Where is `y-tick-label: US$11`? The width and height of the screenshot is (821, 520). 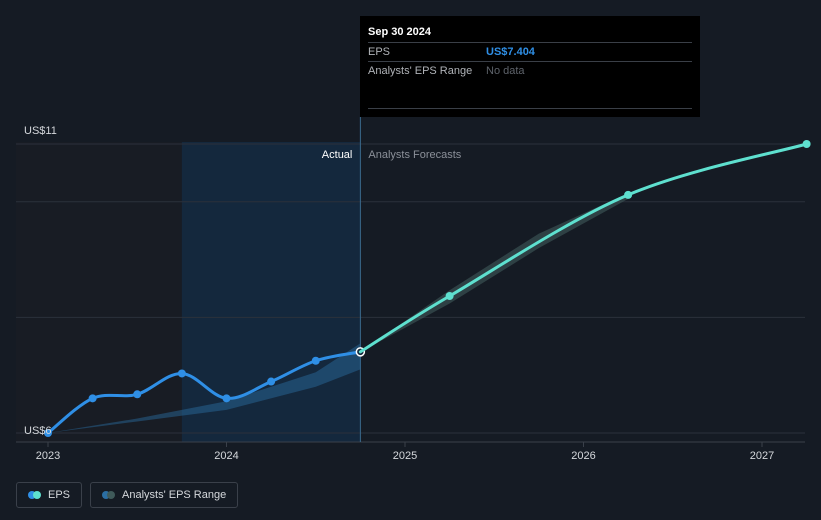
y-tick-label: US$11 is located at coordinates (40, 131).